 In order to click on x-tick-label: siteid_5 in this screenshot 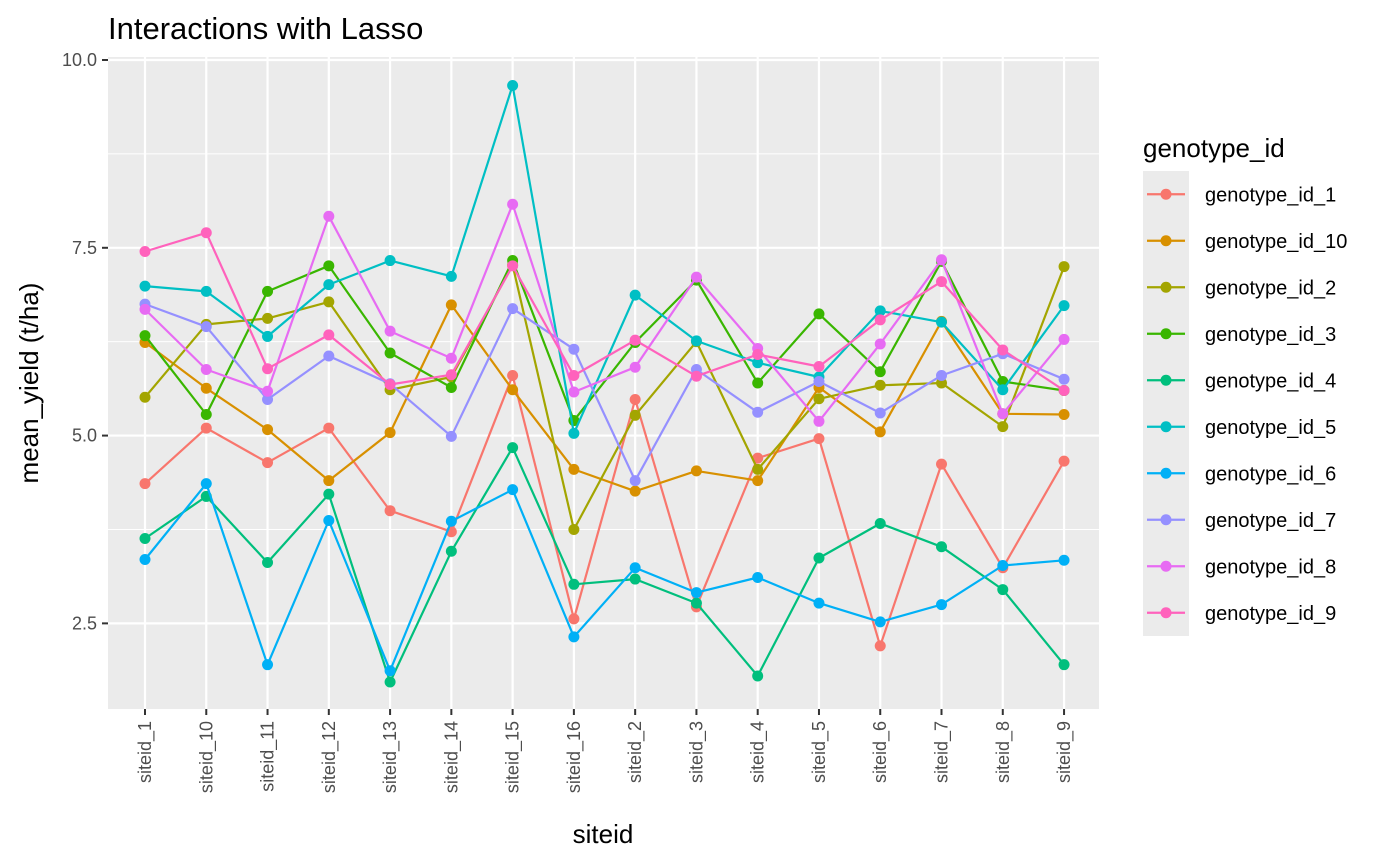, I will do `click(819, 752)`.